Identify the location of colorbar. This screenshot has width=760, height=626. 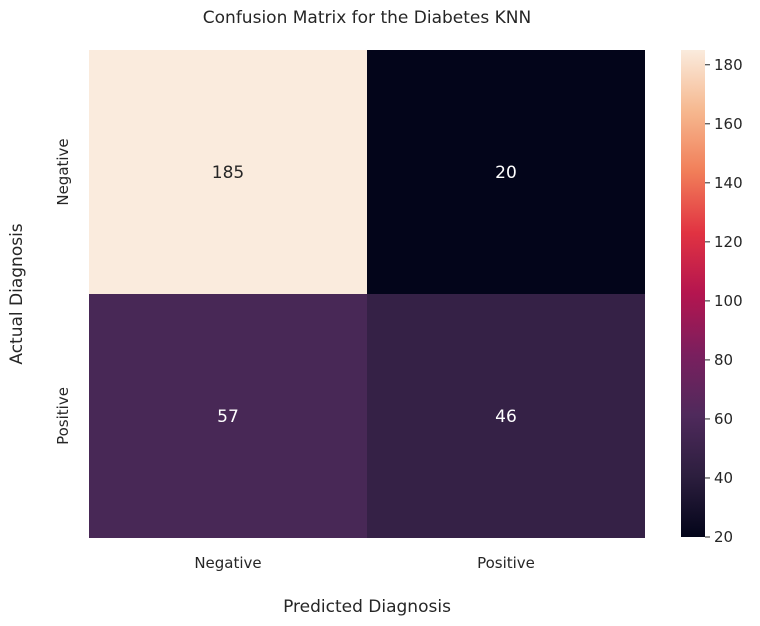
(693, 293).